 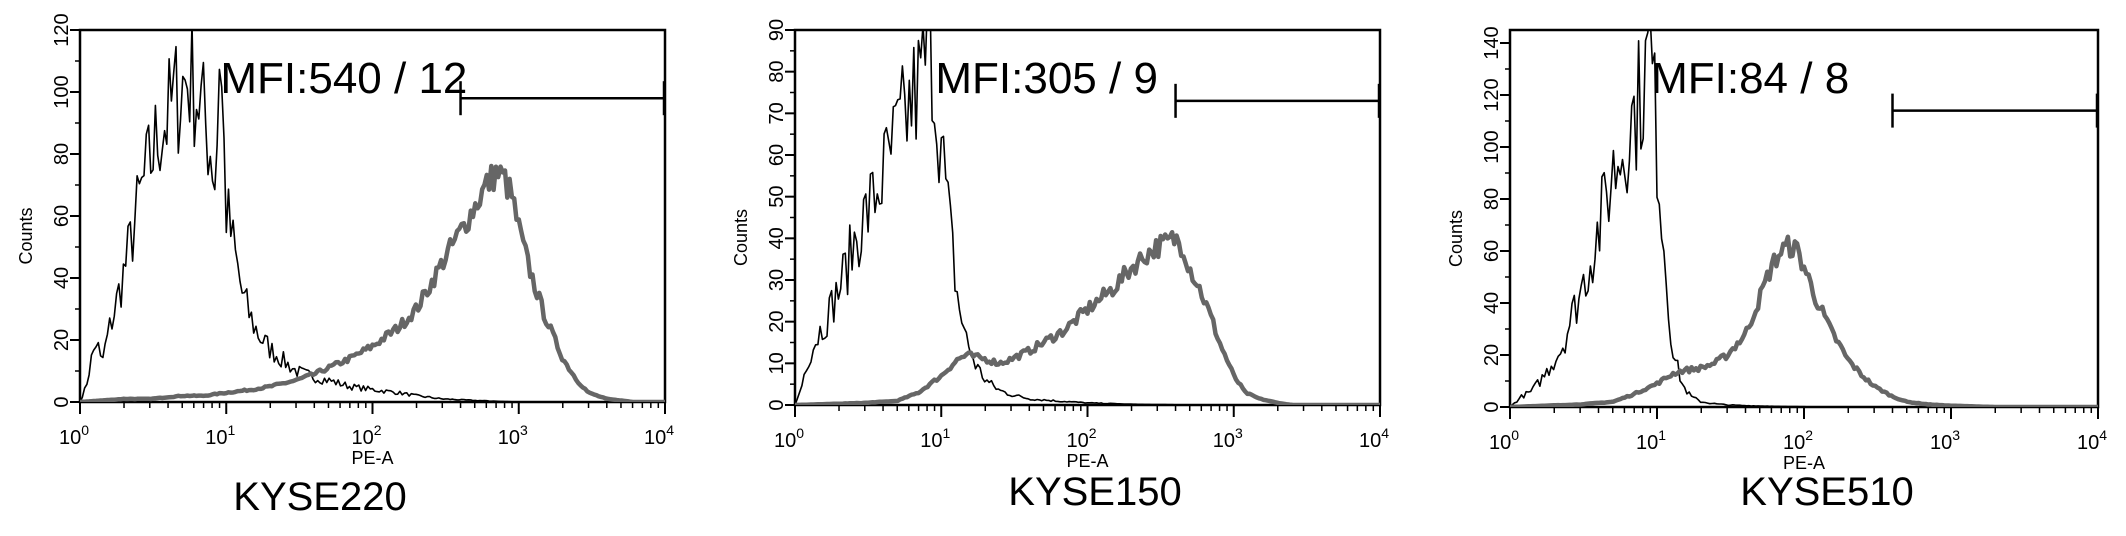 What do you see at coordinates (777, 30) in the screenshot?
I see `y-tick-label: 90` at bounding box center [777, 30].